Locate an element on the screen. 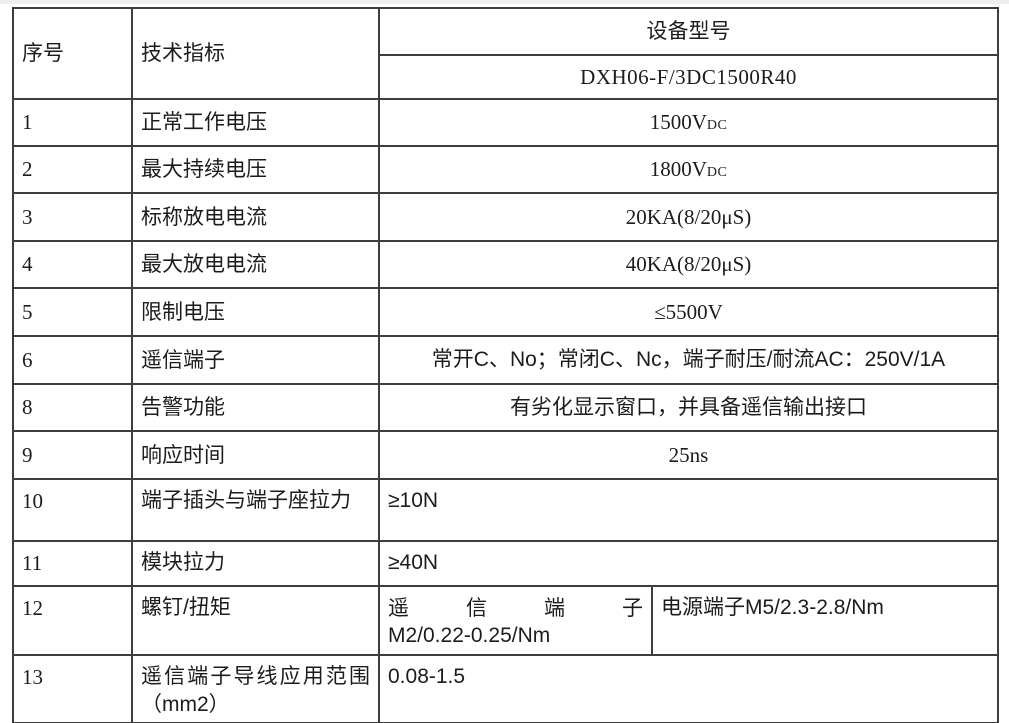  table-row: 3 标称放电电流 20KA(8/20μS) is located at coordinates (505, 217).